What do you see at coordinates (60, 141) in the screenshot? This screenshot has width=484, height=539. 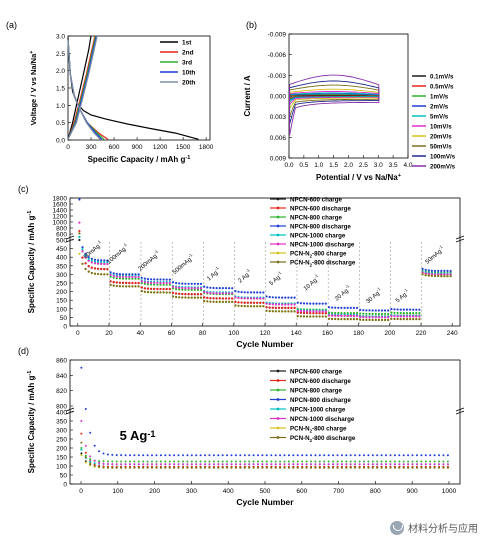 I see `y-tick-label: 0.0` at bounding box center [60, 141].